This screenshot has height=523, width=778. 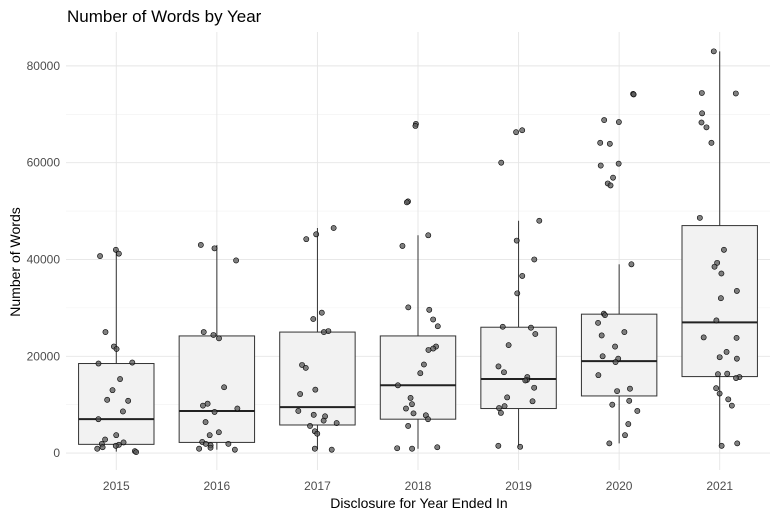 I want to click on y-tick-label: 20000, so click(x=44, y=356).